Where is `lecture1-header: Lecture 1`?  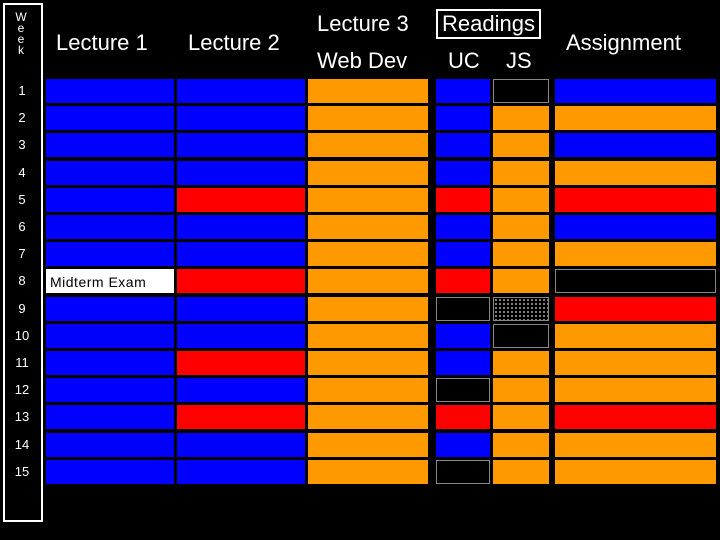 lecture1-header: Lecture 1 is located at coordinates (102, 42).